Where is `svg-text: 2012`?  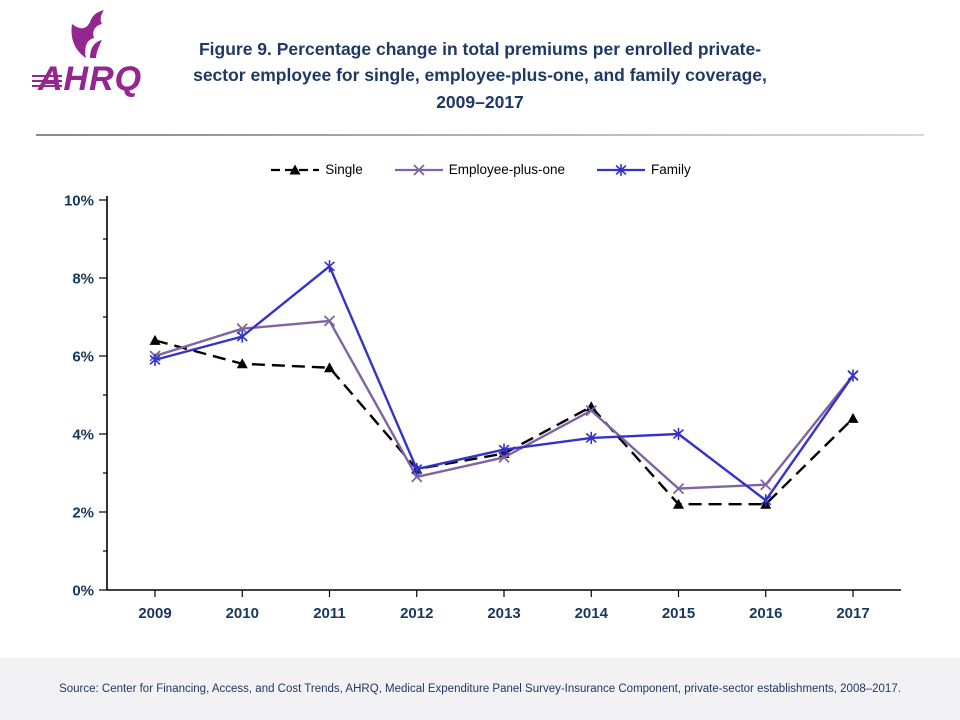 svg-text: 2012 is located at coordinates (416, 613).